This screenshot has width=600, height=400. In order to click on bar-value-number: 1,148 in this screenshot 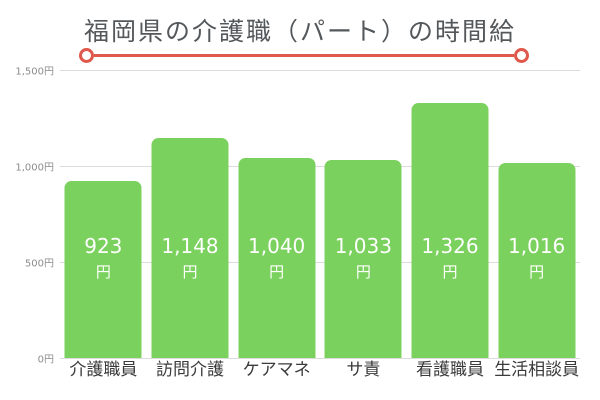, I will do `click(190, 246)`.